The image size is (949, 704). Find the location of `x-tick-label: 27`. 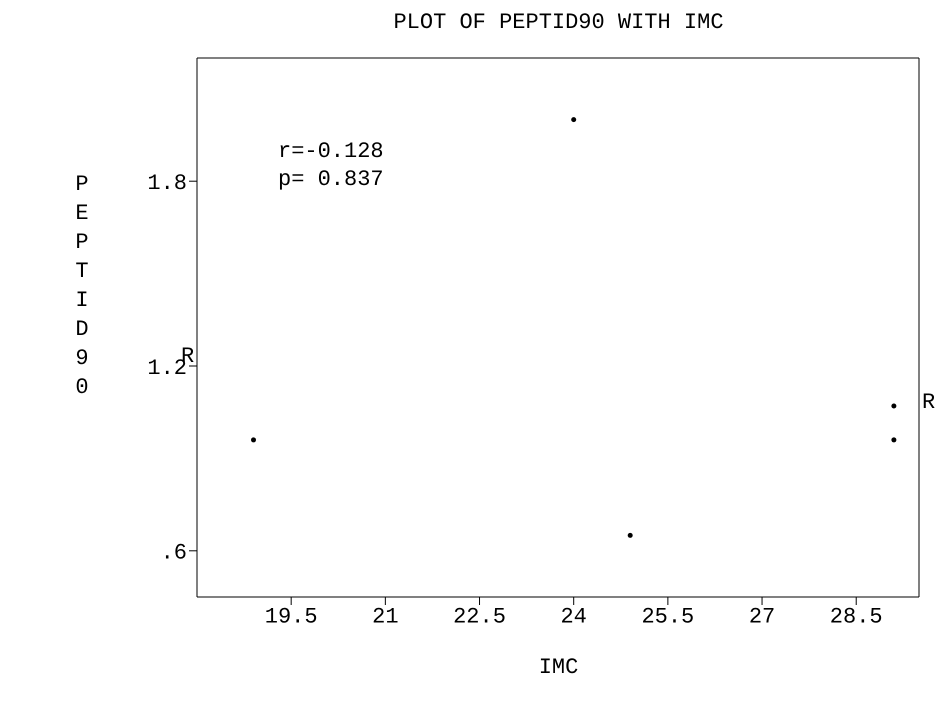

x-tick-label: 27 is located at coordinates (762, 617).